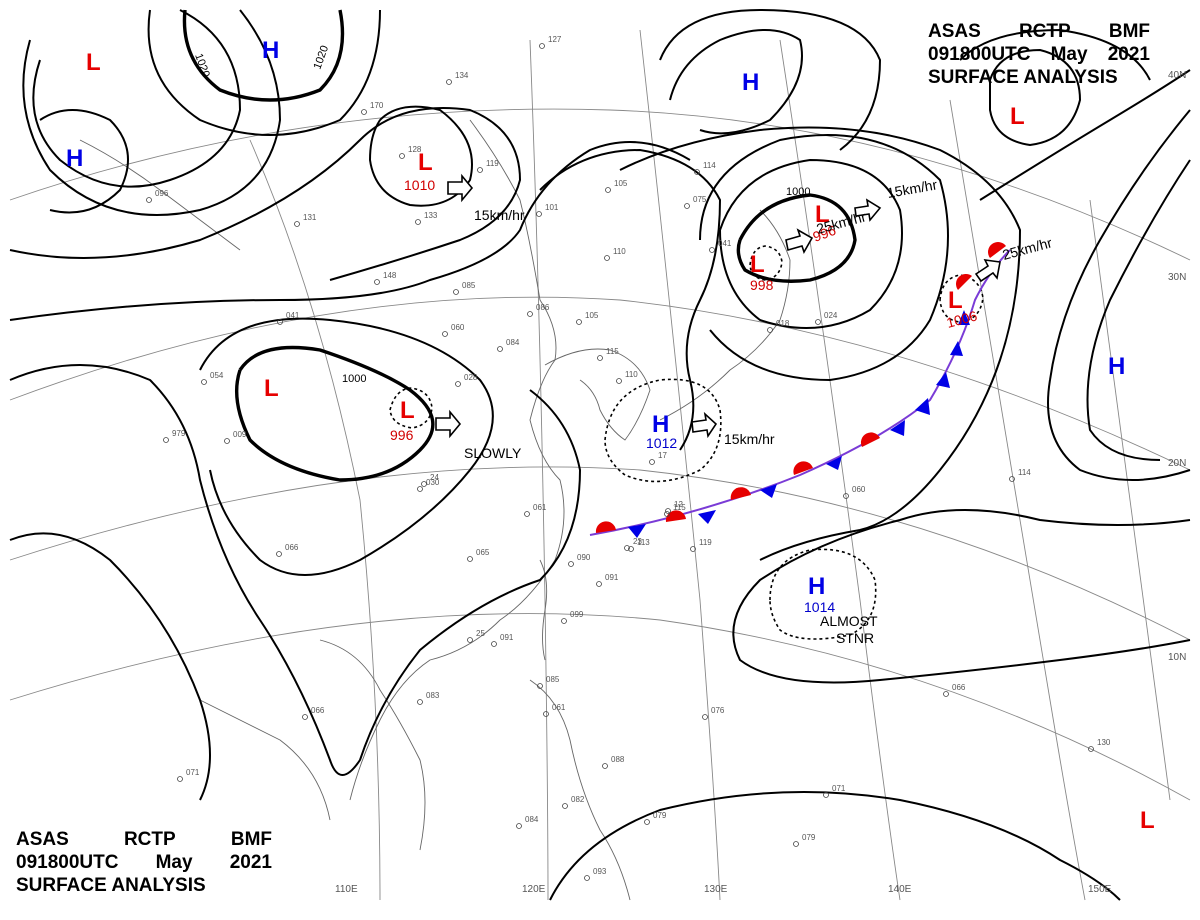 This screenshot has height=920, width=1200. I want to click on station-reading: 170, so click(377, 105).